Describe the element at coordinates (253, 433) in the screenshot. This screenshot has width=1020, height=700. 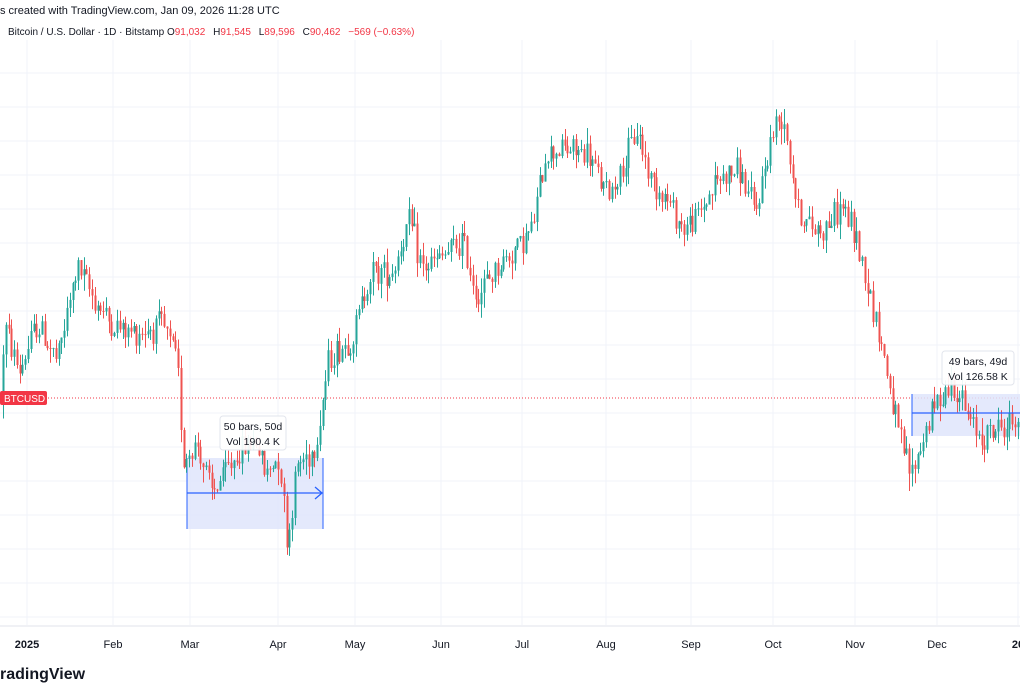
I see `measure-1-label-box` at that location.